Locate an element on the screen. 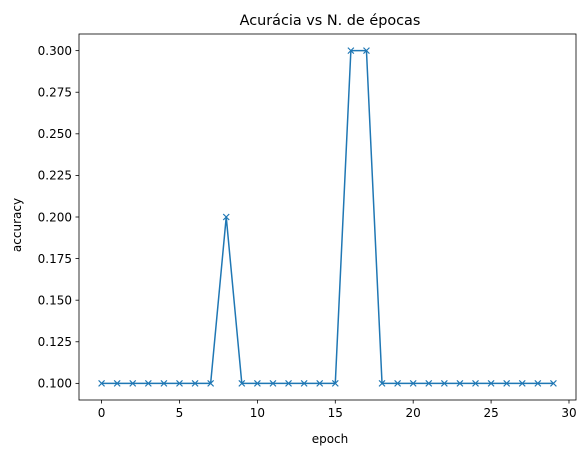 This screenshot has height=455, width=586. y-tick-label: 0.100 is located at coordinates (55, 384).